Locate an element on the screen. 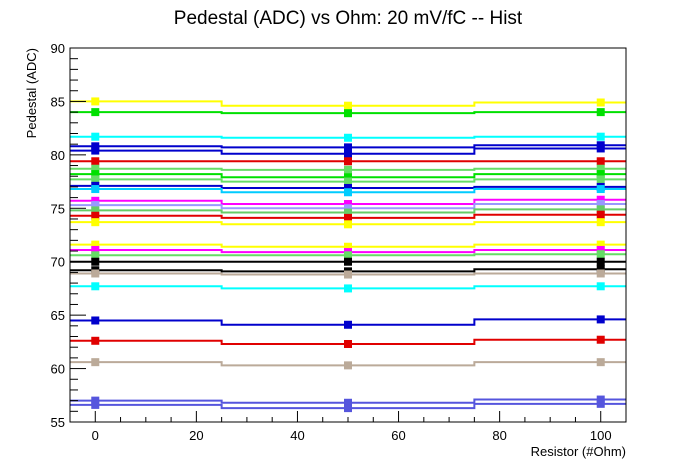 This screenshot has height=472, width=696. x-tick-label: 0 is located at coordinates (95, 435).